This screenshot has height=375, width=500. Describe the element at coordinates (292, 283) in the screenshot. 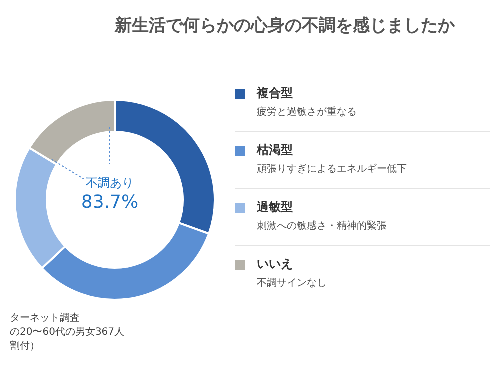

I see `text: 不調サインなし` at that location.